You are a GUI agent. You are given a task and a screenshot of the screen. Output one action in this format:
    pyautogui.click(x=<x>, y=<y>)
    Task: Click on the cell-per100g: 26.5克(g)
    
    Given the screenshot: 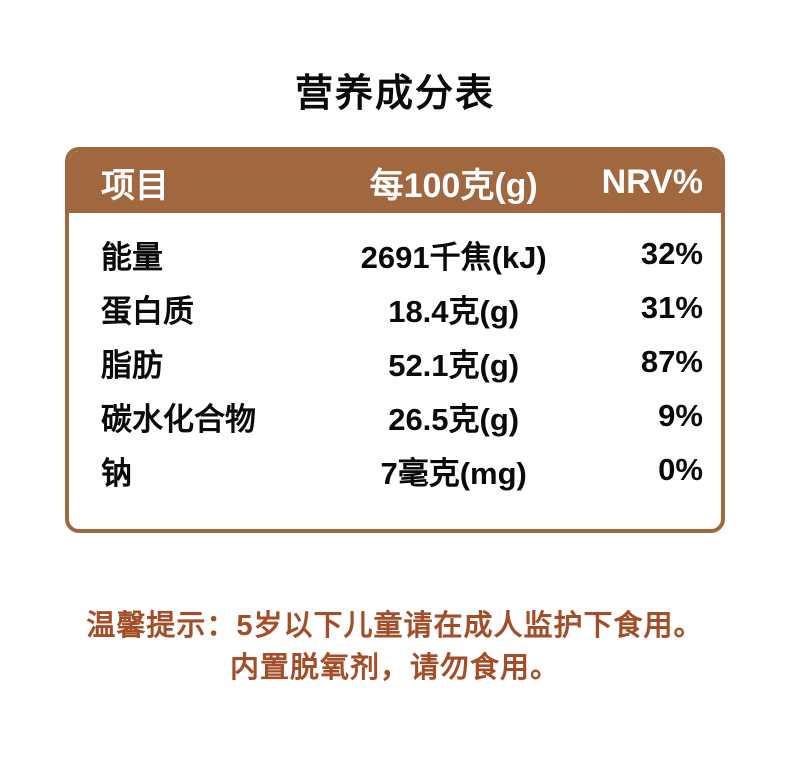 What is the action you would take?
    pyautogui.click(x=454, y=419)
    